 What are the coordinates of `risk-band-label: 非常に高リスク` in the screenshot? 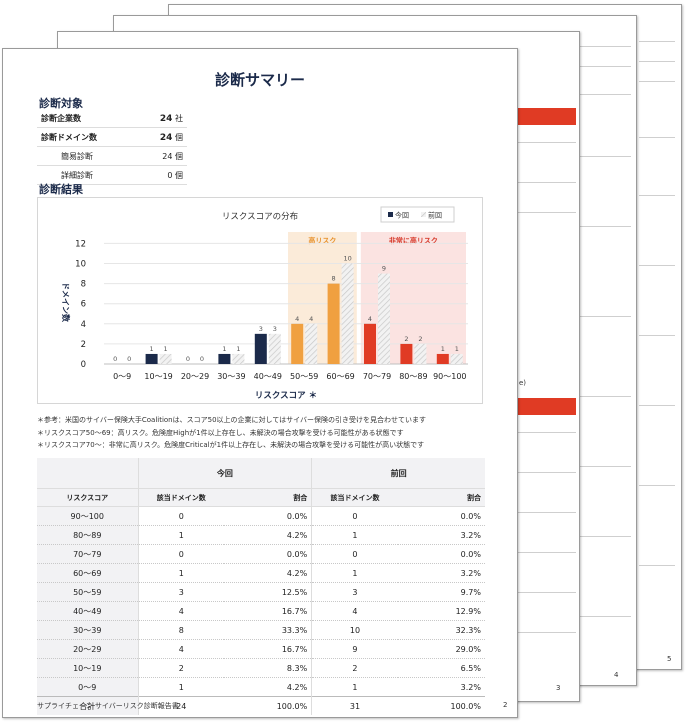 It's located at (413, 240).